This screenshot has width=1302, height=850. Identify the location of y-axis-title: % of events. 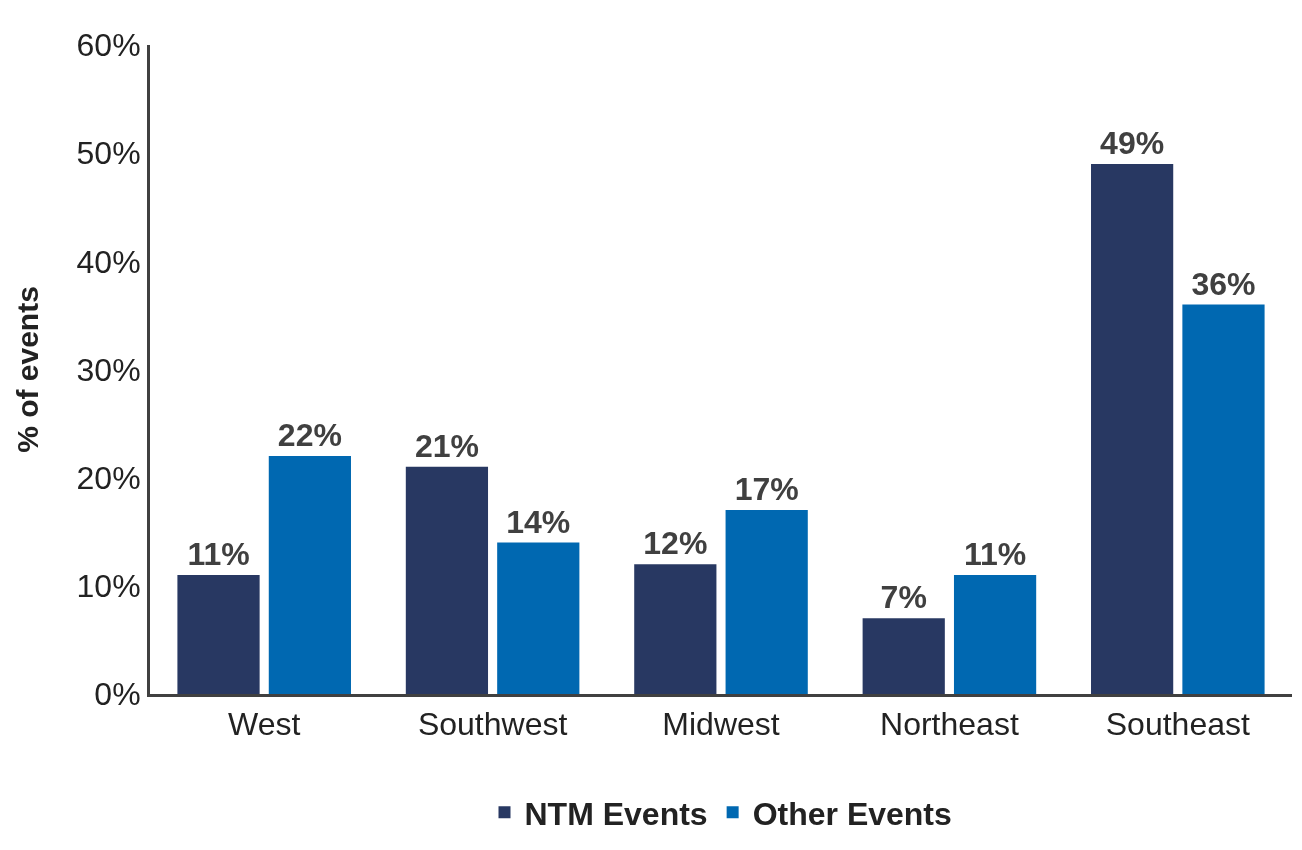
(27, 369).